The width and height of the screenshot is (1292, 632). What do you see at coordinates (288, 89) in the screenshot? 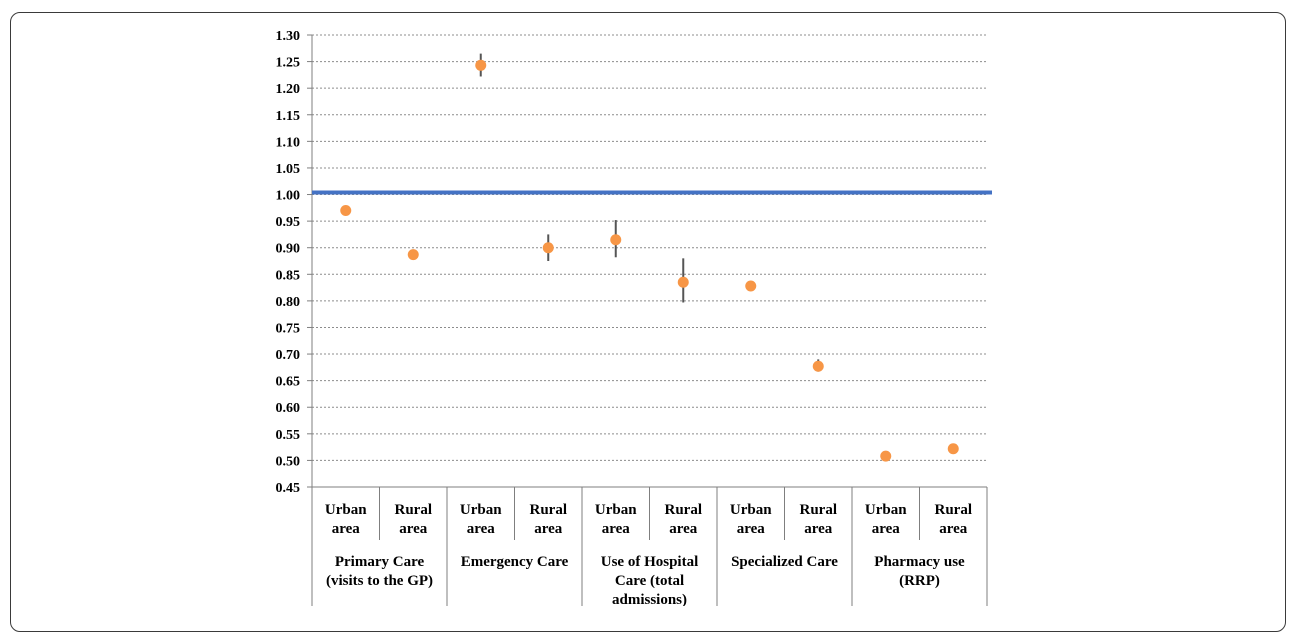
I see `y-tick-label: 1.20` at bounding box center [288, 89].